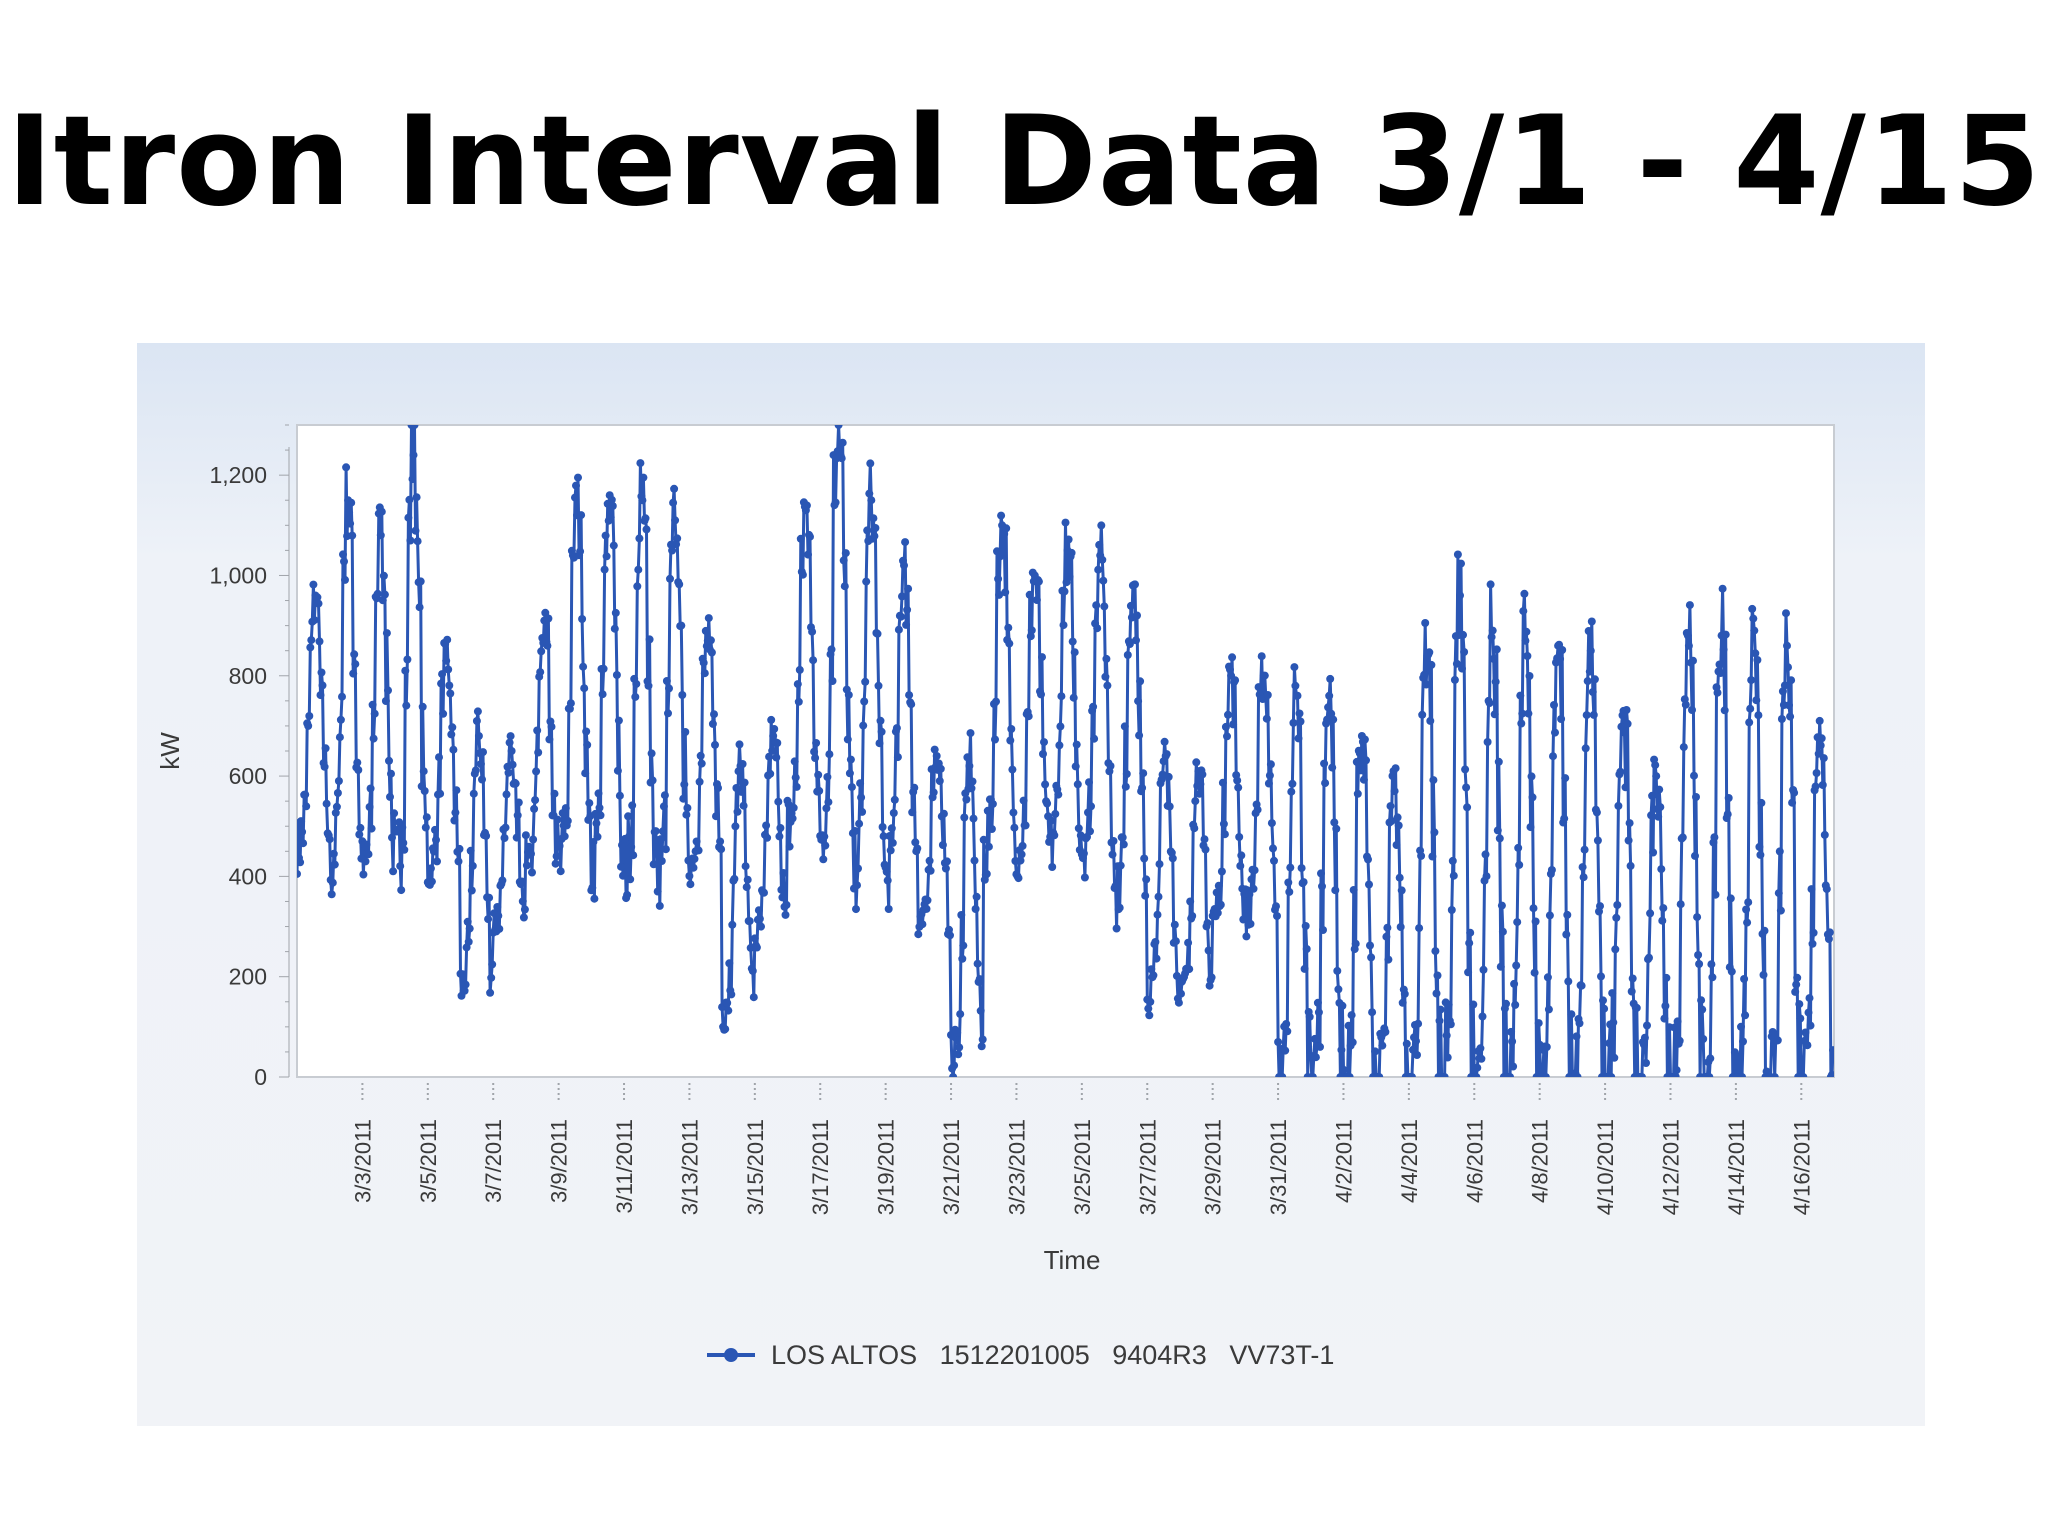  Describe the element at coordinates (1801, 1167) in the screenshot. I see `x-tick-label: 4/16/2011` at that location.